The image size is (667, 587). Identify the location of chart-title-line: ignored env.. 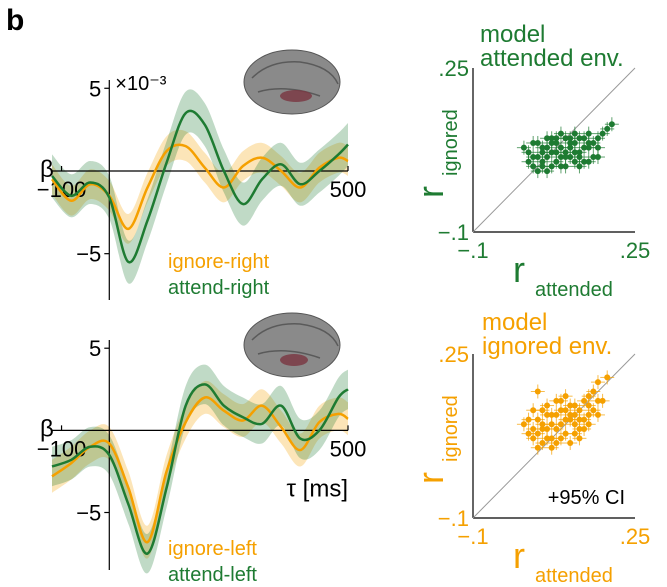
(547, 346).